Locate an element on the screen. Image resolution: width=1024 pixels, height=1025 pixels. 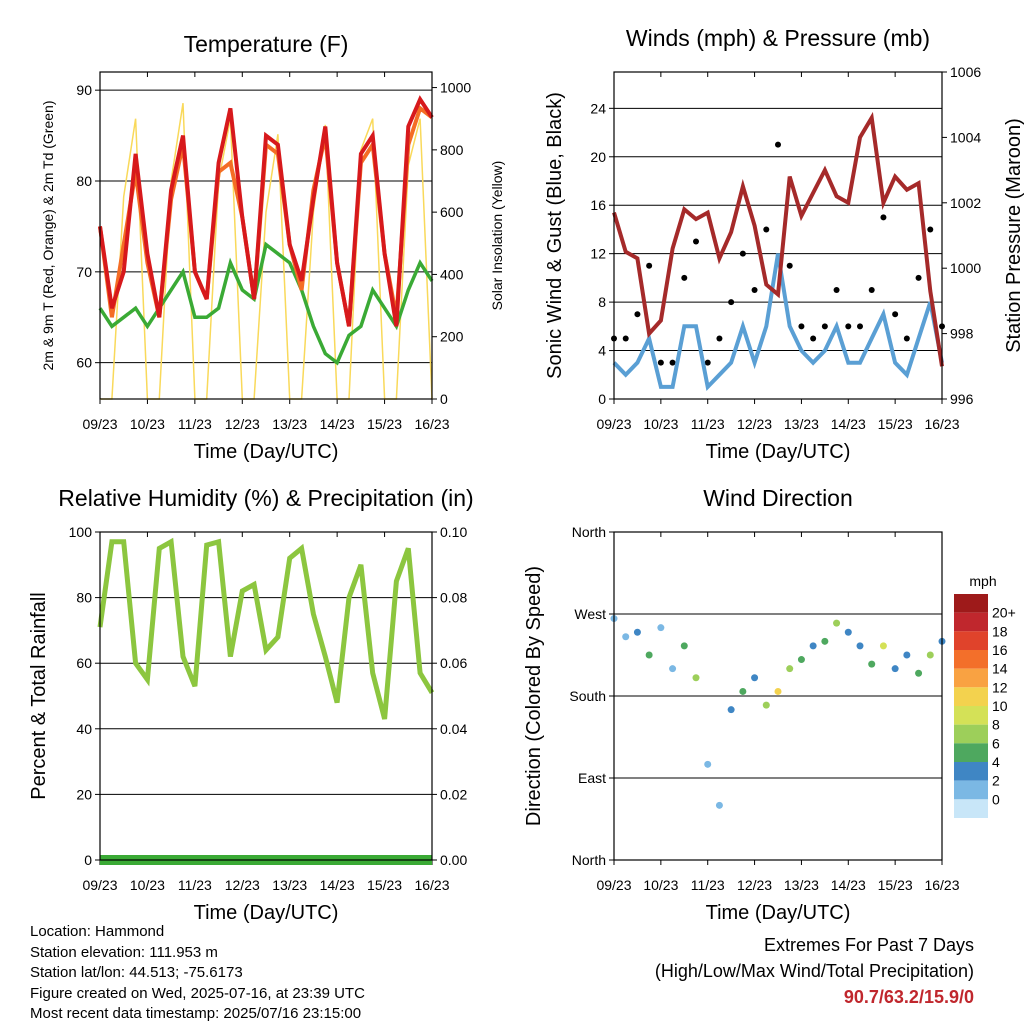
panel1-ylabel: 2m & 9m T (Red, Orange) & 2m Td (Green) is located at coordinates (48, 236).